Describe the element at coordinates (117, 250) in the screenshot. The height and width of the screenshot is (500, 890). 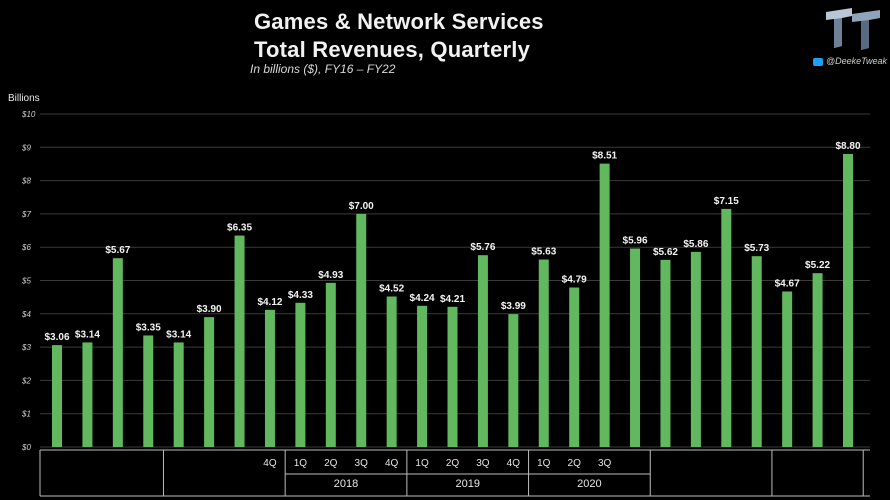
I see `data-label: $5.67` at that location.